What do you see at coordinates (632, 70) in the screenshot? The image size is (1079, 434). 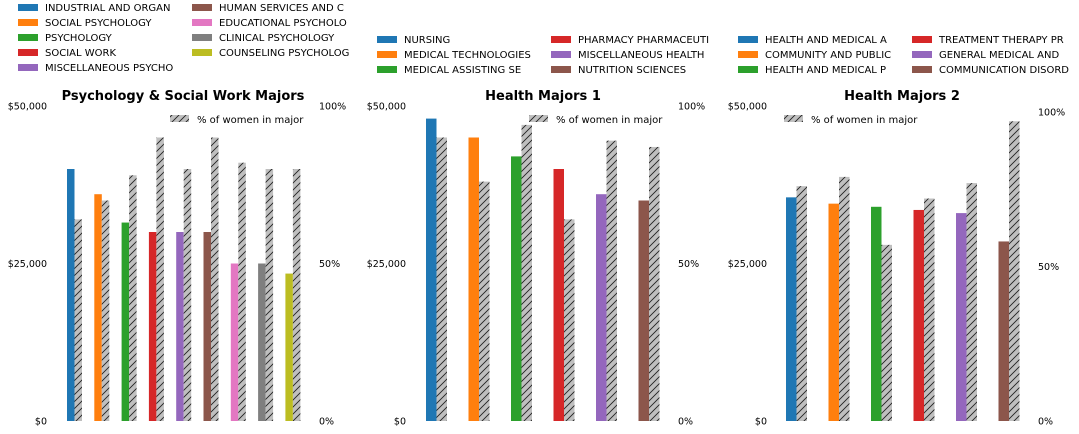 I see `legend-label: NUTRITION SCIENCES` at bounding box center [632, 70].